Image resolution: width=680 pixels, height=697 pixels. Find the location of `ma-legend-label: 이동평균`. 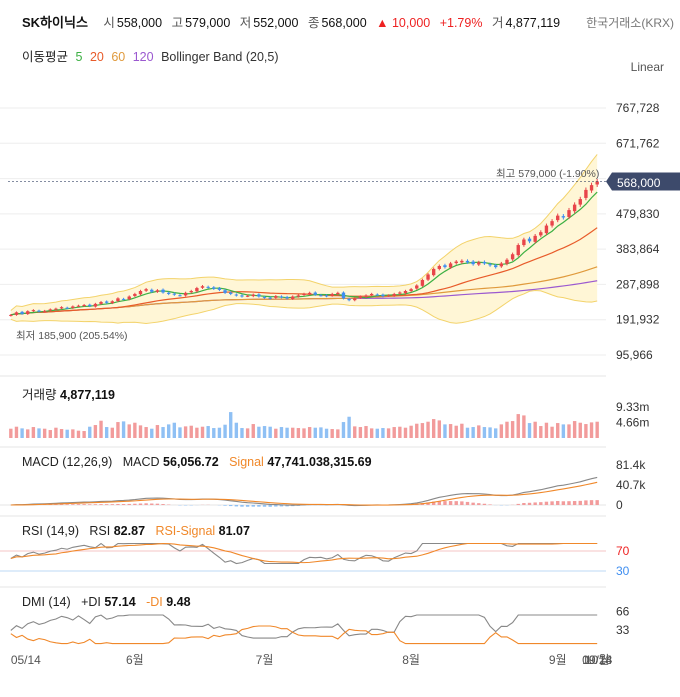

ma-legend-label: 이동평균 is located at coordinates (45, 57).